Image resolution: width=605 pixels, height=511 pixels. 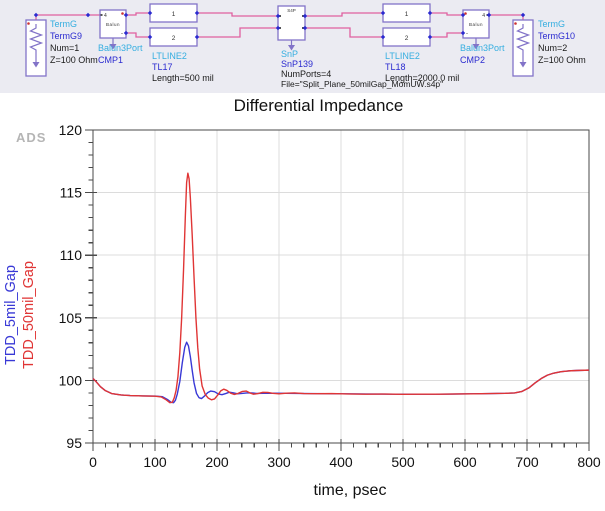 I want to click on term1-param2-label: Z=100 Ohm, so click(x=74, y=60).